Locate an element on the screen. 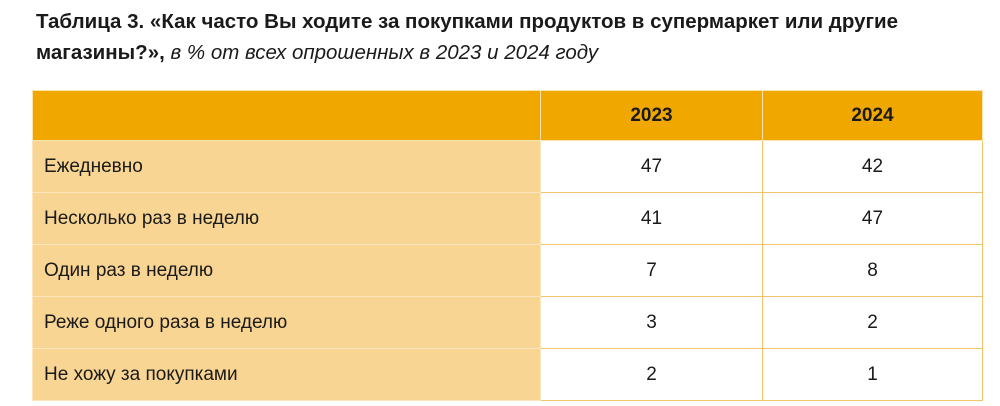 This screenshot has width=1000, height=406. table-row: Не хожу за покупками 2 1 is located at coordinates (507, 374).